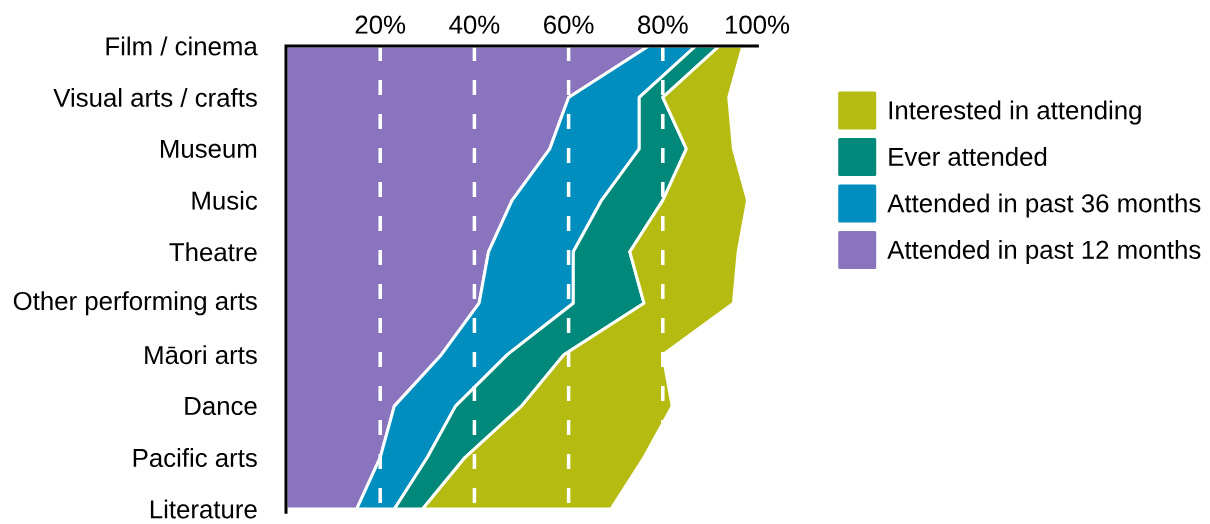  What do you see at coordinates (1015, 112) in the screenshot?
I see `legend-label: Interested in attending` at bounding box center [1015, 112].